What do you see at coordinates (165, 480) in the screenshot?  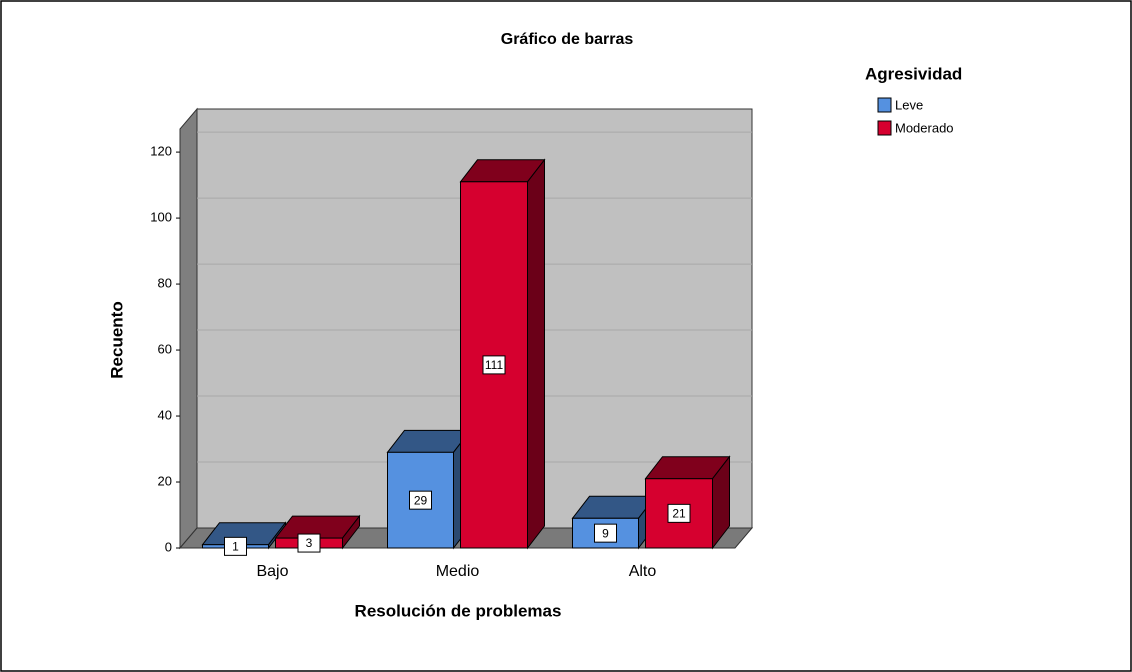 I see `y-tick-label: 20` at bounding box center [165, 480].